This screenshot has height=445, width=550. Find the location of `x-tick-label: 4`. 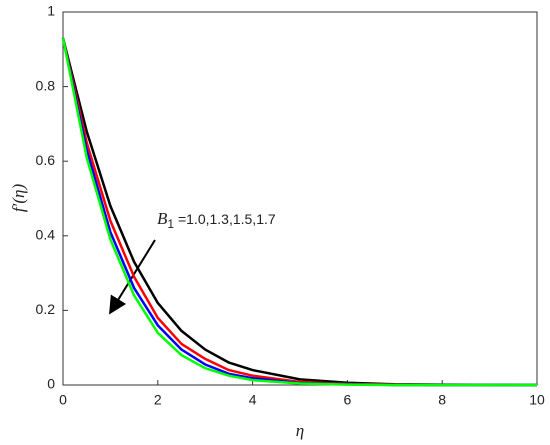

x-tick-label: 4 is located at coordinates (253, 400).